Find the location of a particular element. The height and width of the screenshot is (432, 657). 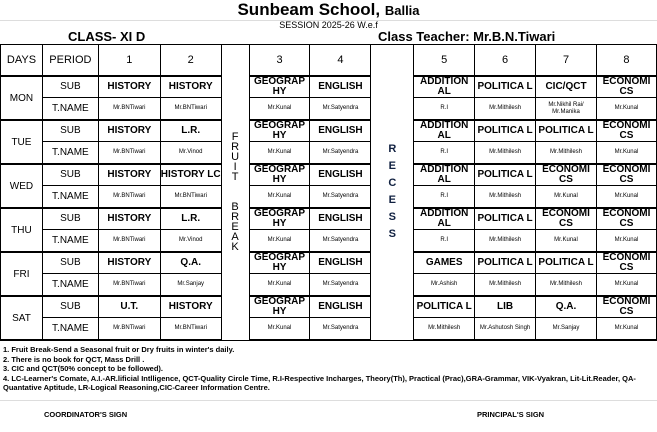

principal-sign: PRINCIPAL'S SIGN is located at coordinates (511, 414).